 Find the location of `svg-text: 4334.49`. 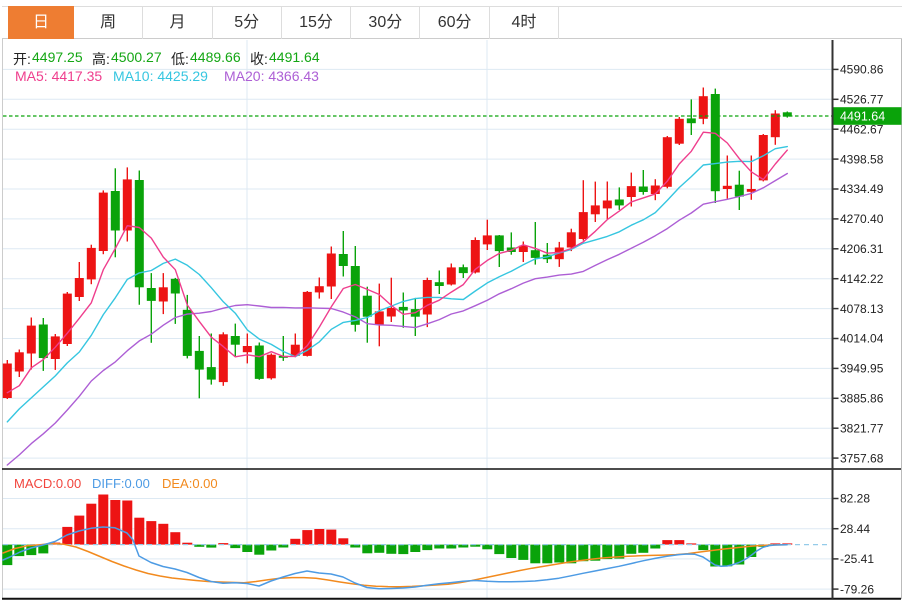

svg-text: 4334.49 is located at coordinates (862, 189).